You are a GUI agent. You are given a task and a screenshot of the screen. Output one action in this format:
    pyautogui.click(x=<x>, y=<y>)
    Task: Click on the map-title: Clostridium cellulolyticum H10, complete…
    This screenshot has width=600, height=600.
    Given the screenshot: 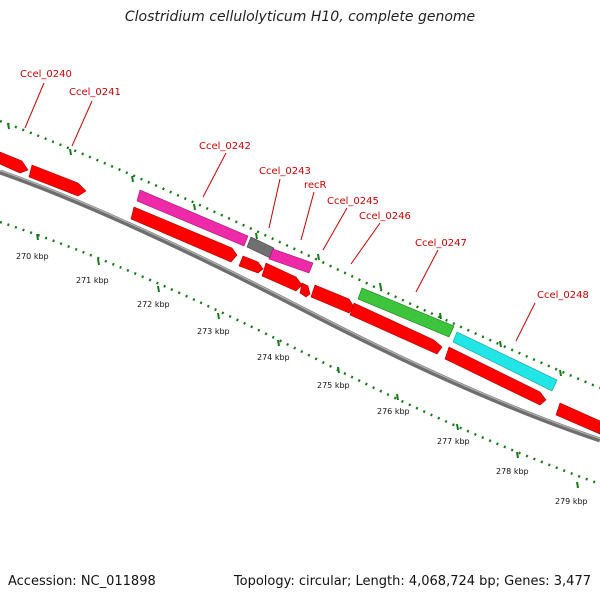 What is the action you would take?
    pyautogui.click(x=300, y=17)
    